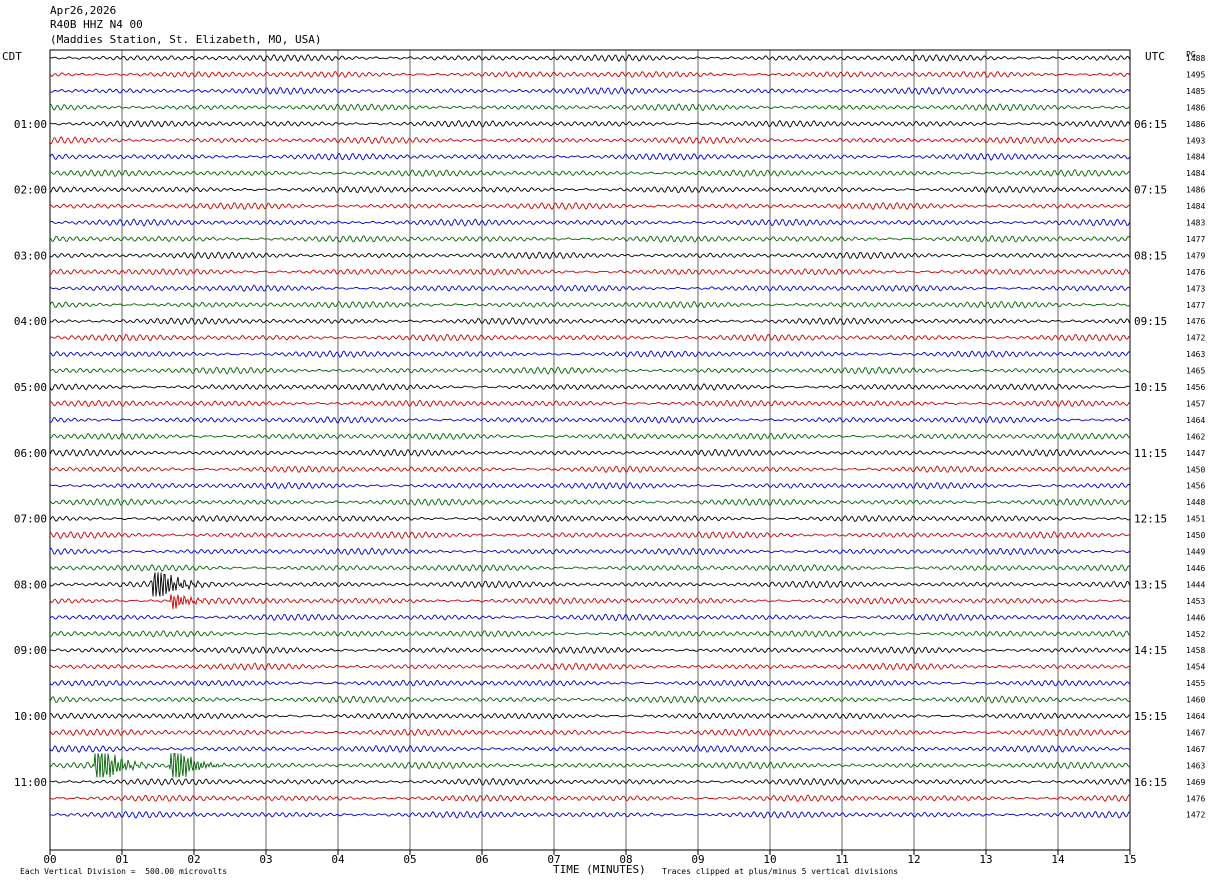 The height and width of the screenshot is (886, 1210). I want to click on left-timezone-label: CDT, so click(12, 56).